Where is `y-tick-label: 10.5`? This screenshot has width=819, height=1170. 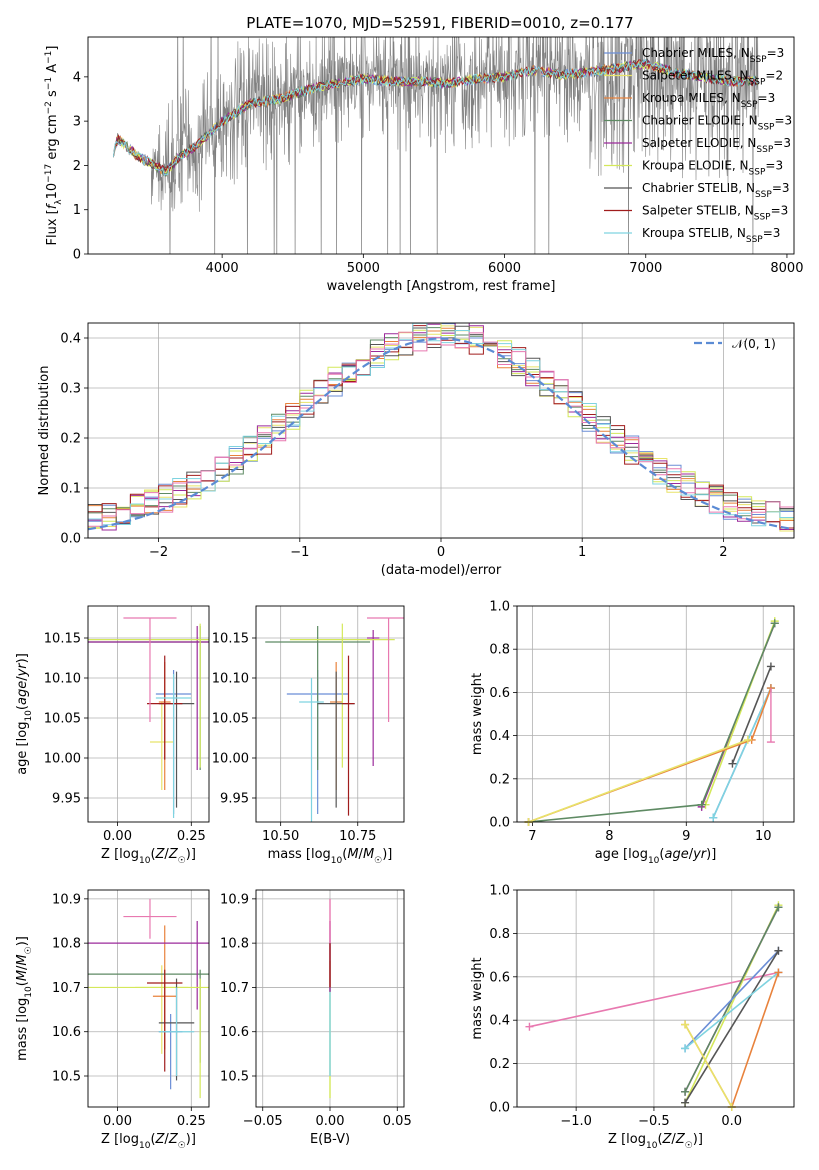
y-tick-label: 10.5 is located at coordinates (234, 1077).